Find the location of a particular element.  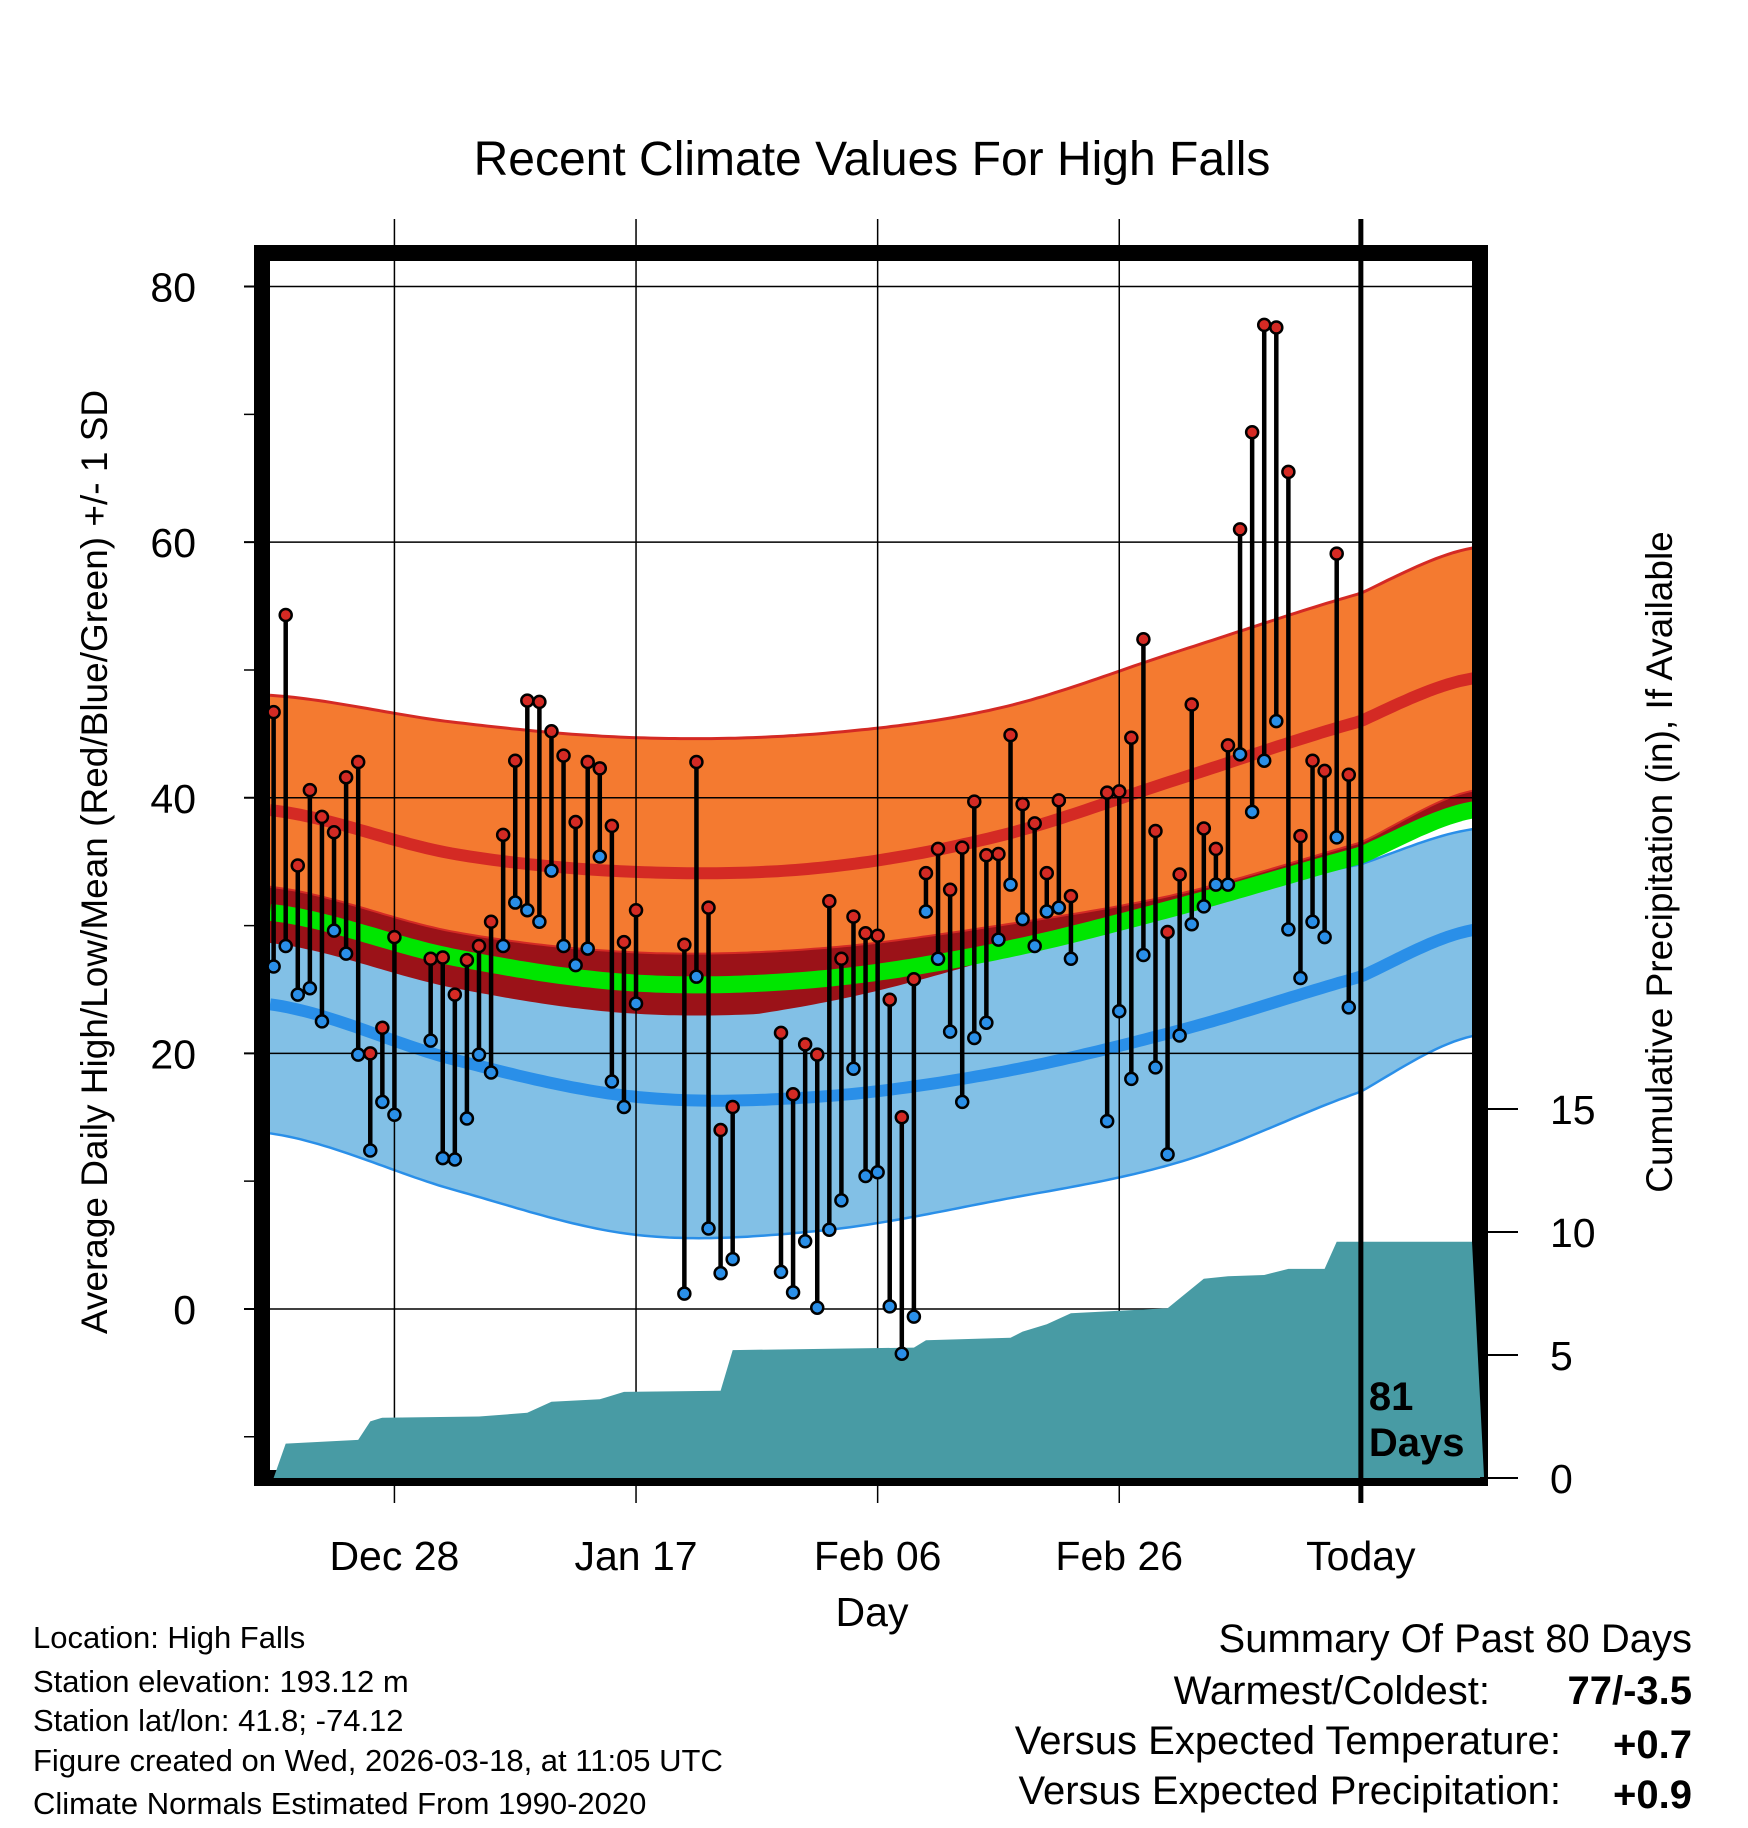

precip-area is located at coordinates (879, 1359).